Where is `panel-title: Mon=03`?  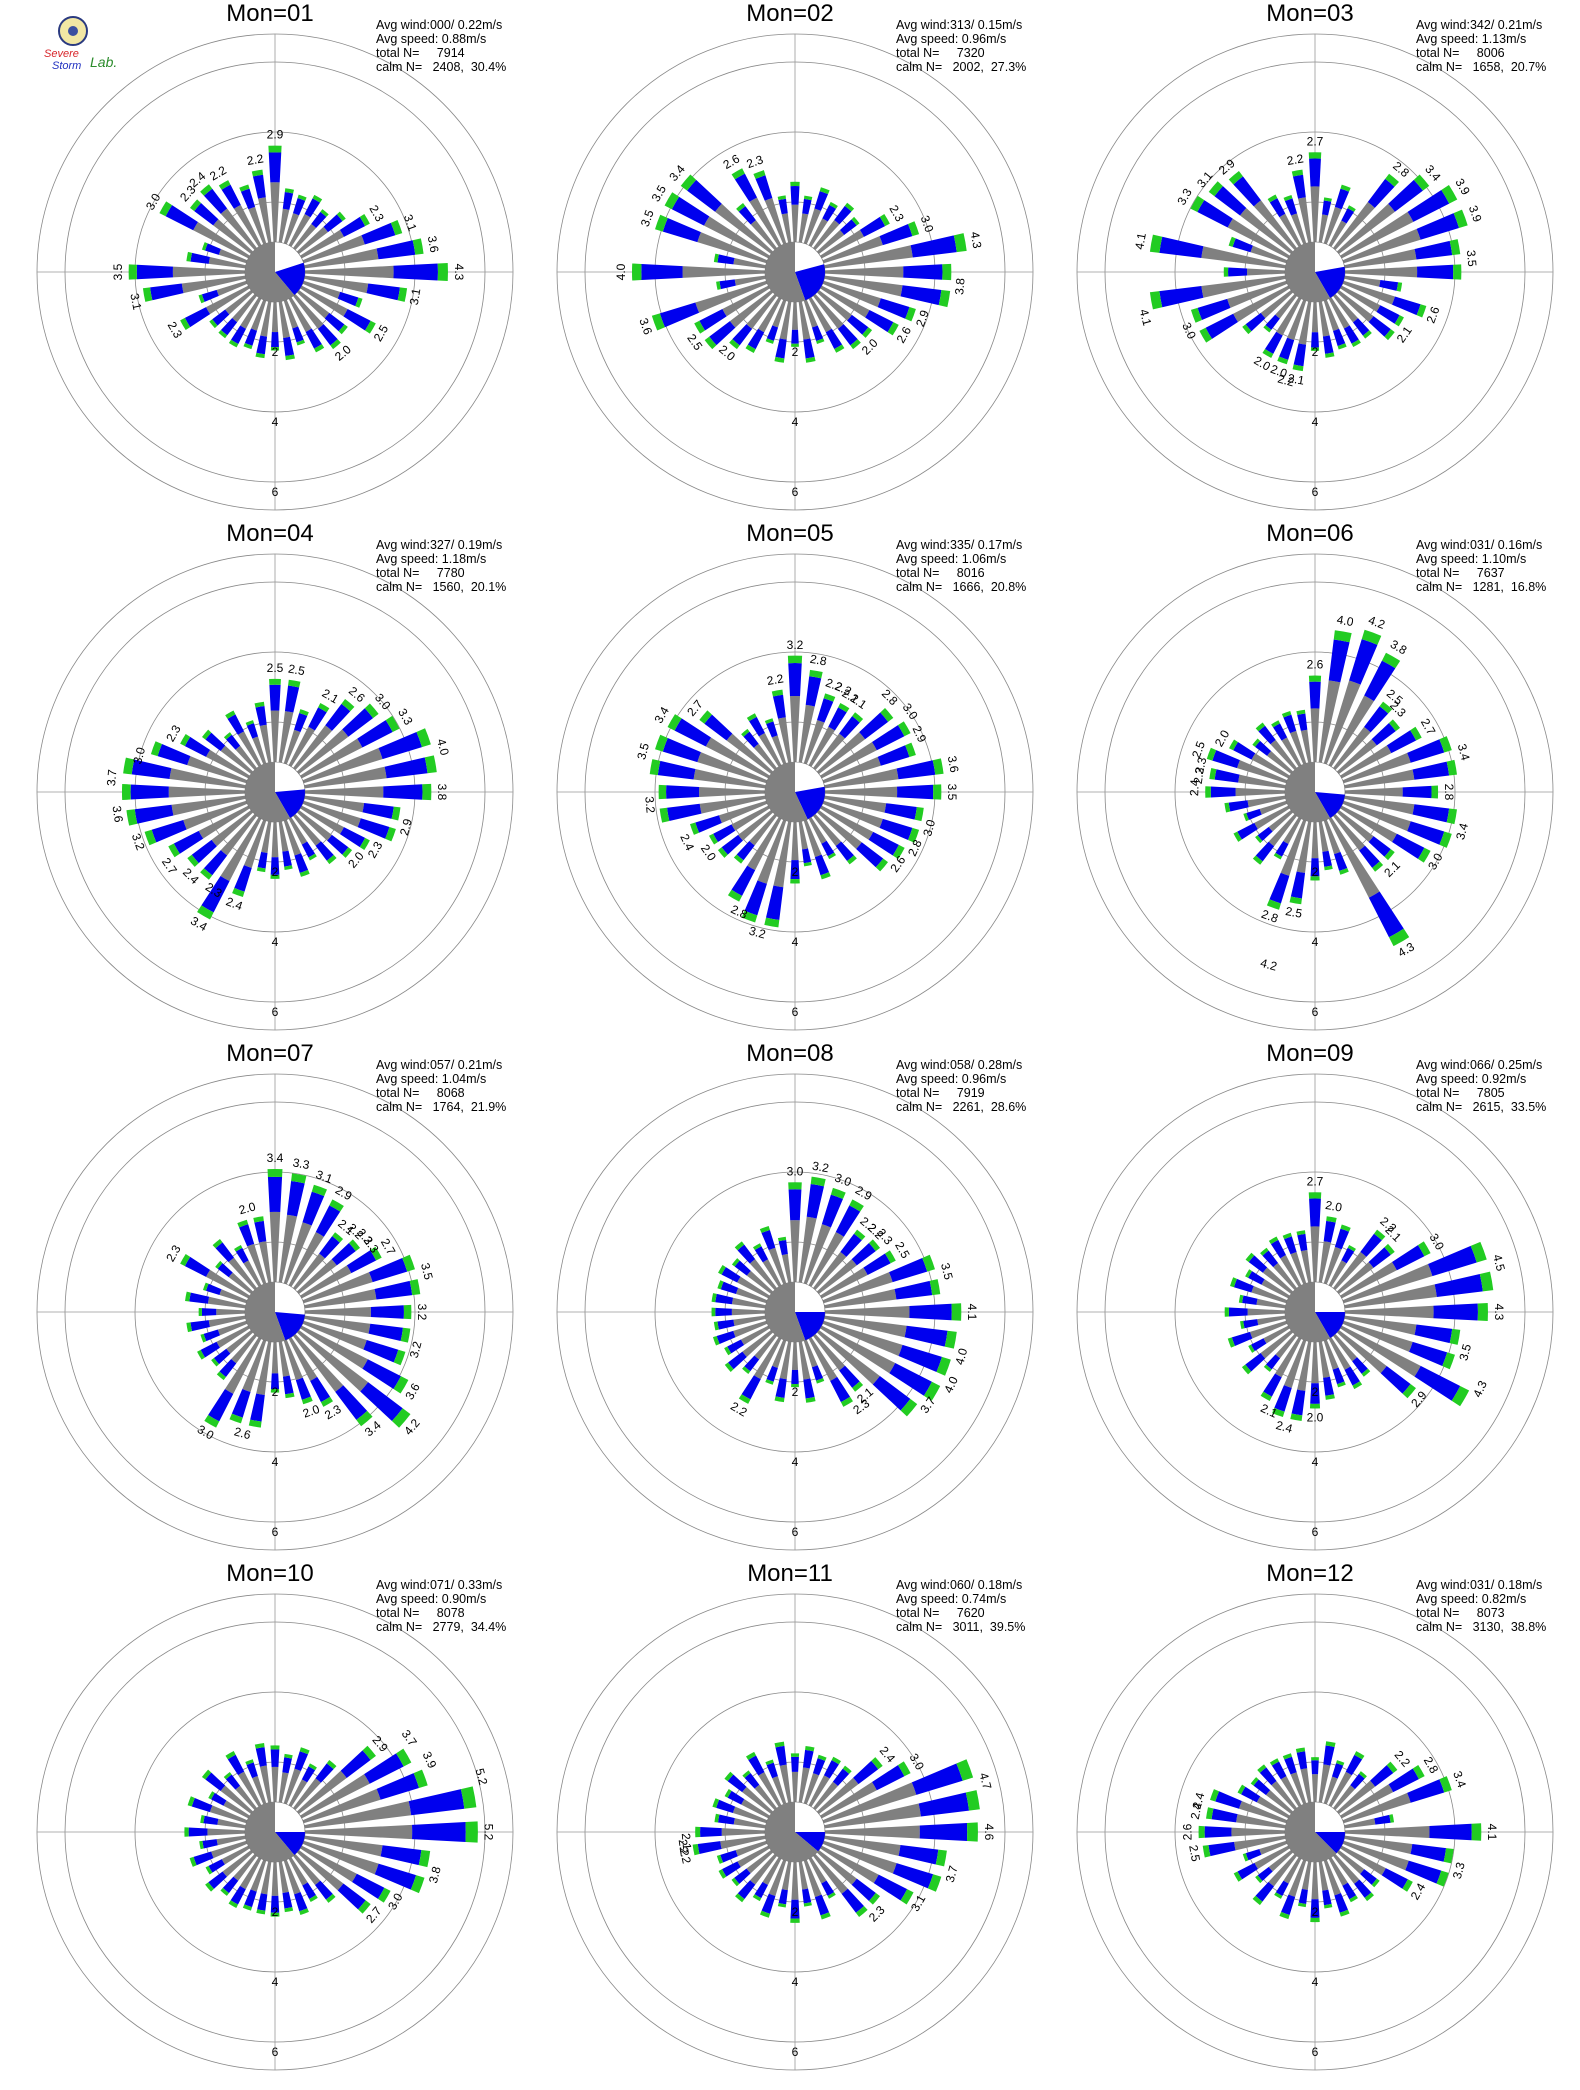
panel-title: Mon=03 is located at coordinates (1310, 13).